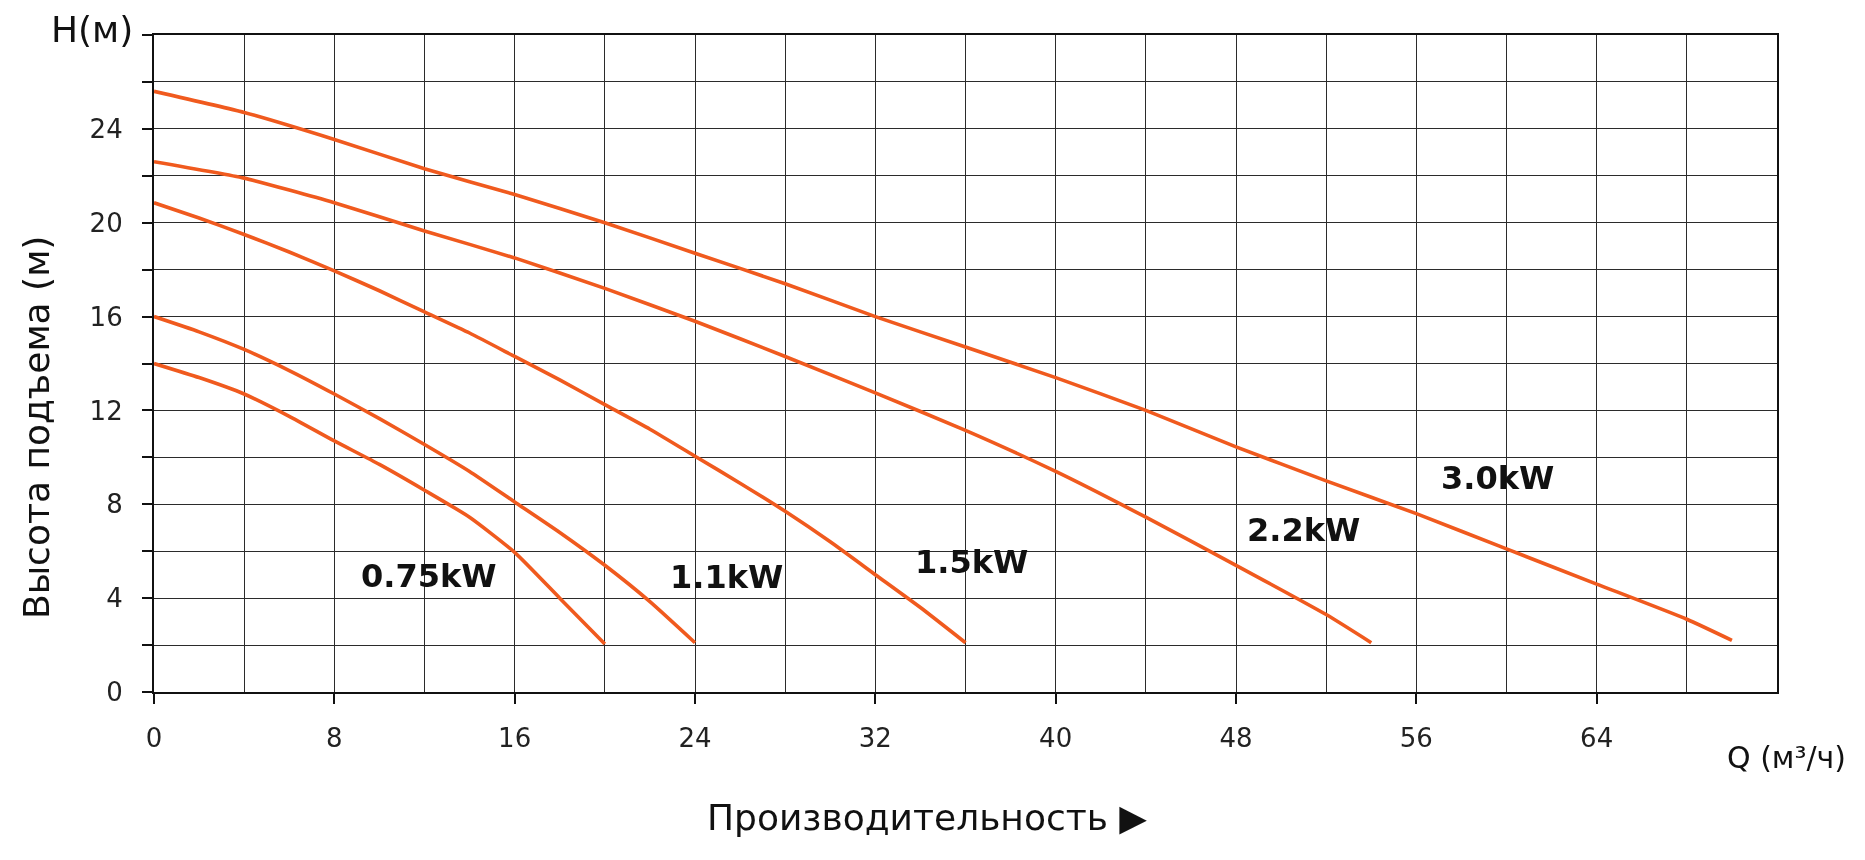 The height and width of the screenshot is (860, 1865). I want to click on text: H(м), so click(92, 29).